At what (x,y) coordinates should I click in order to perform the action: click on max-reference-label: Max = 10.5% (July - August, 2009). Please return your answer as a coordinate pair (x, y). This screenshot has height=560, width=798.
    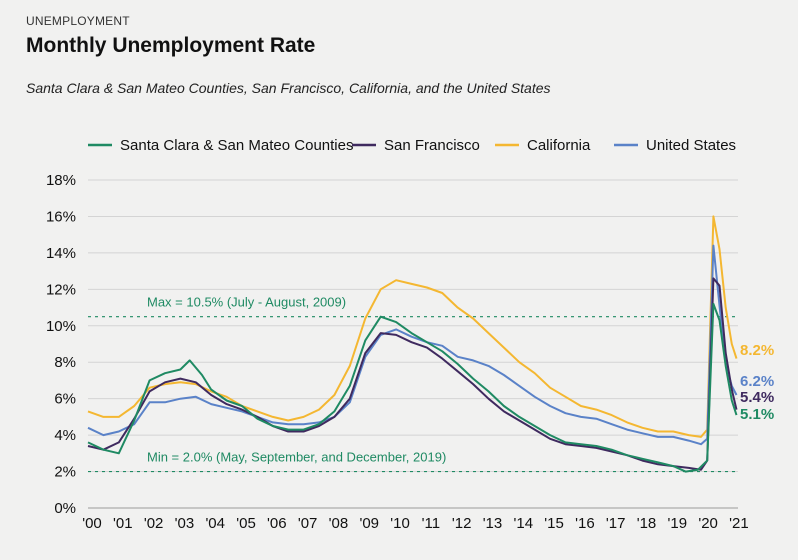
    Looking at the image, I should click on (246, 302).